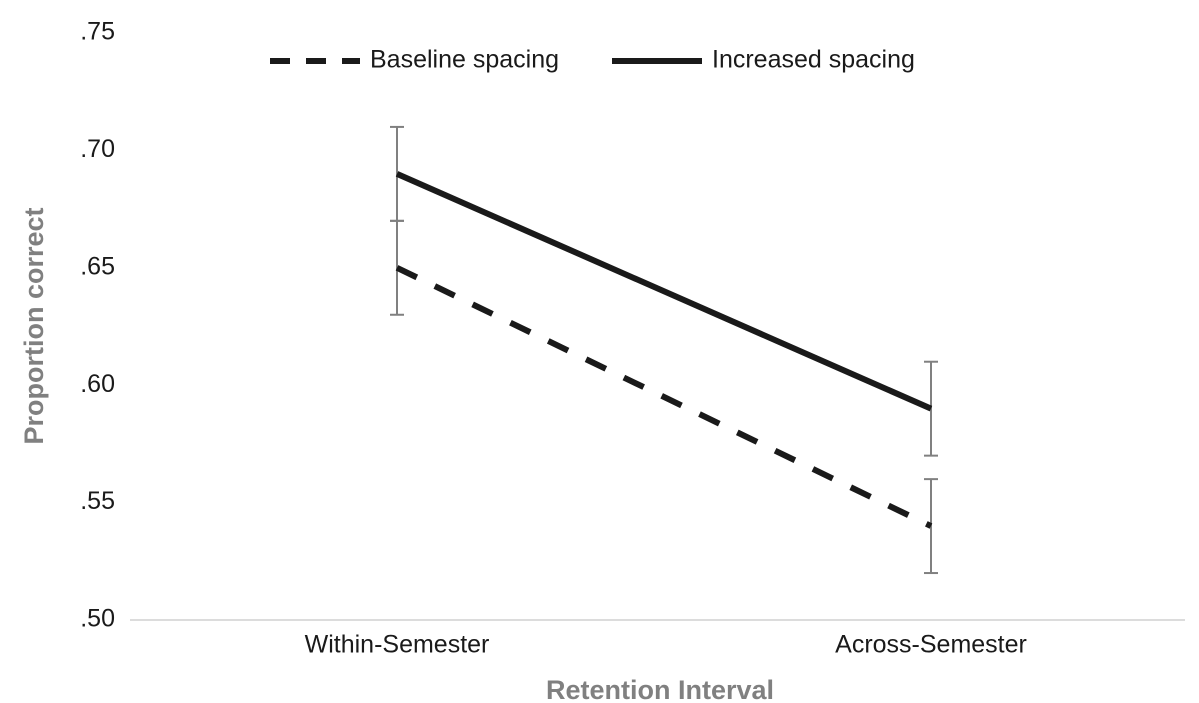  What do you see at coordinates (97, 149) in the screenshot?
I see `y-tick-label: .70` at bounding box center [97, 149].